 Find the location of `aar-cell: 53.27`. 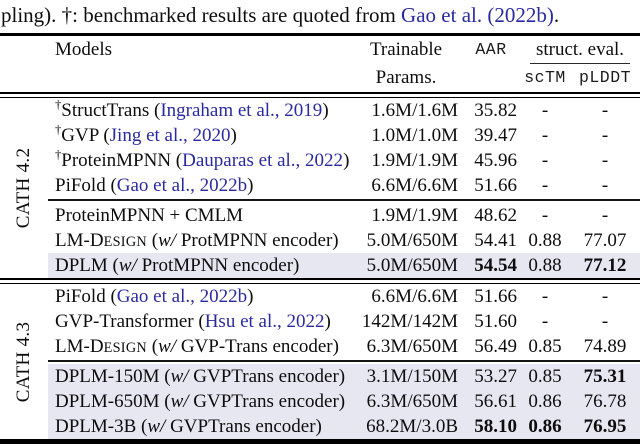

aar-cell: 53.27 is located at coordinates (495, 376).